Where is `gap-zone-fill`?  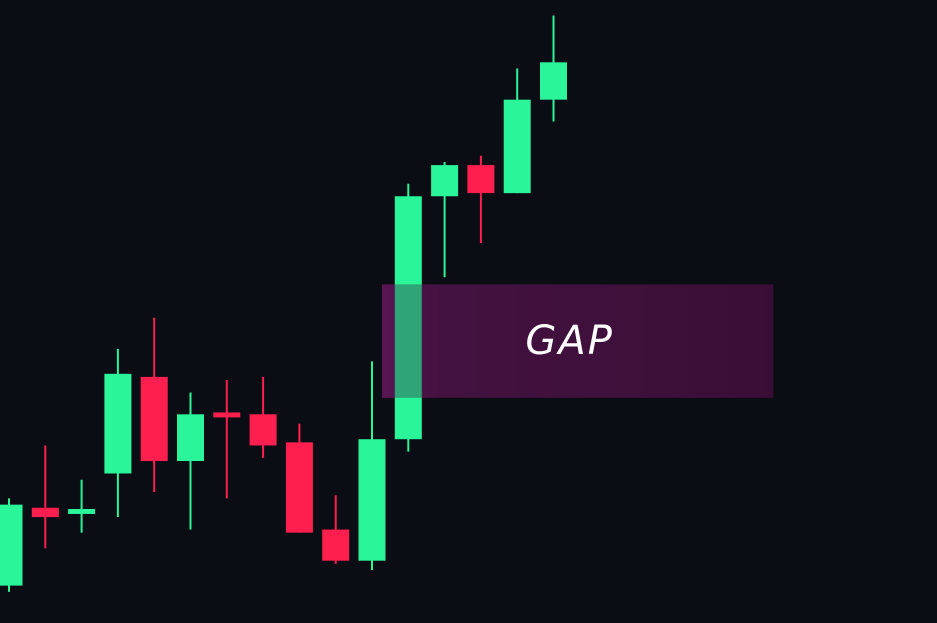
gap-zone-fill is located at coordinates (578, 341).